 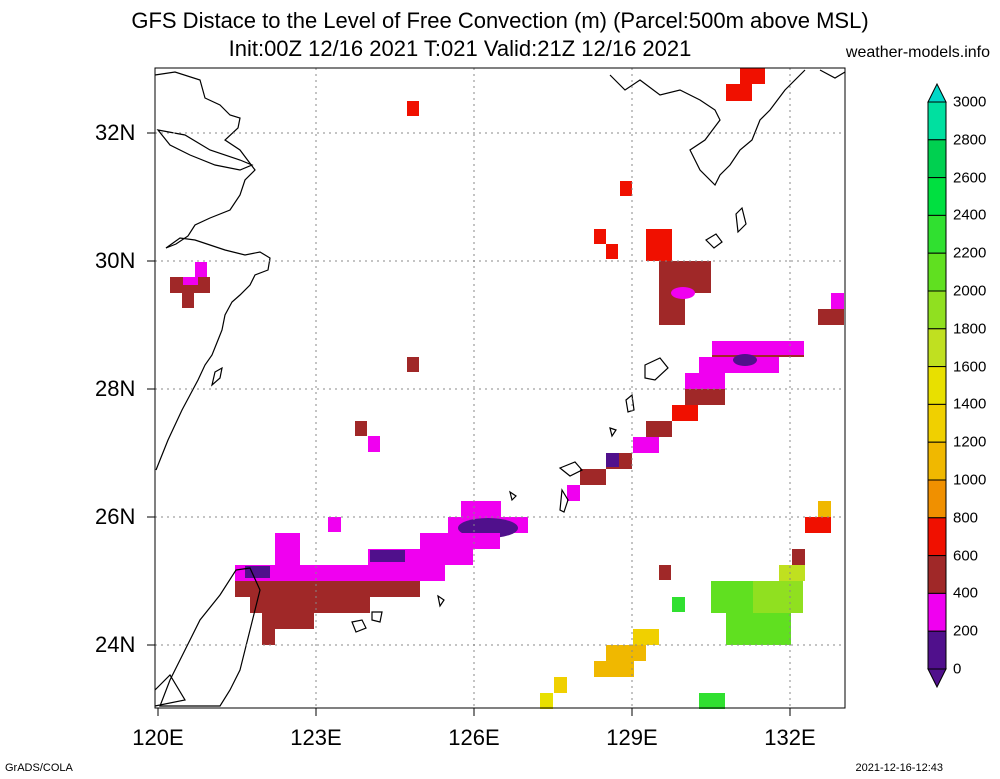 I want to click on x-tick-label: 126E, so click(x=474, y=737).